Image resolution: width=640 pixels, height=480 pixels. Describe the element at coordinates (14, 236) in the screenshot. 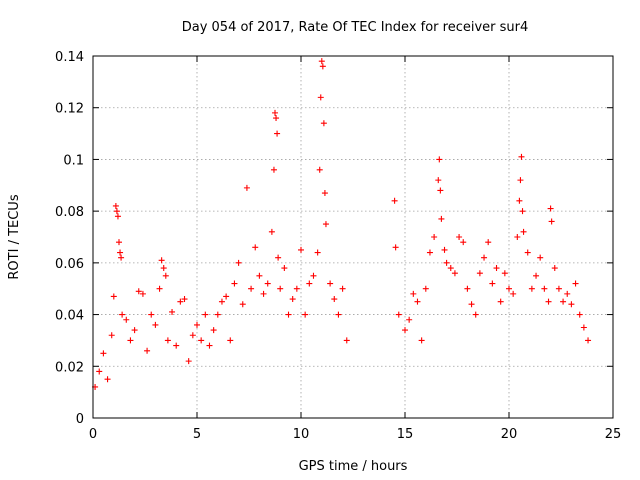

I see `y-axis-label: ROTI / TECUs` at that location.